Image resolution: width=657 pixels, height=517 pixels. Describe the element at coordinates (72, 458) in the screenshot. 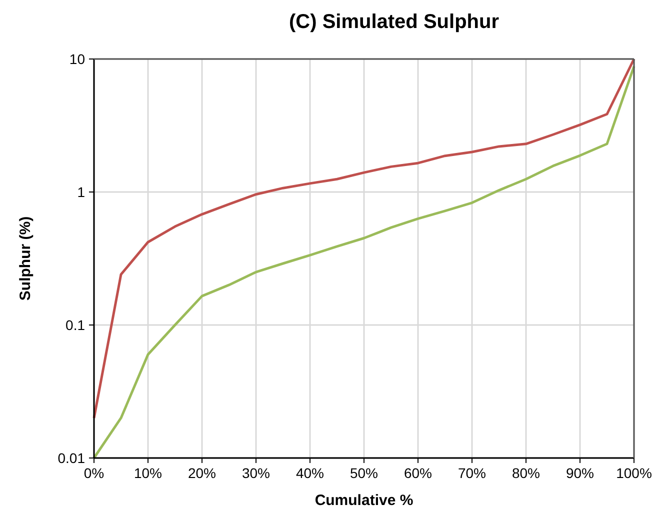

I see `y-tick-label: 0.01` at that location.